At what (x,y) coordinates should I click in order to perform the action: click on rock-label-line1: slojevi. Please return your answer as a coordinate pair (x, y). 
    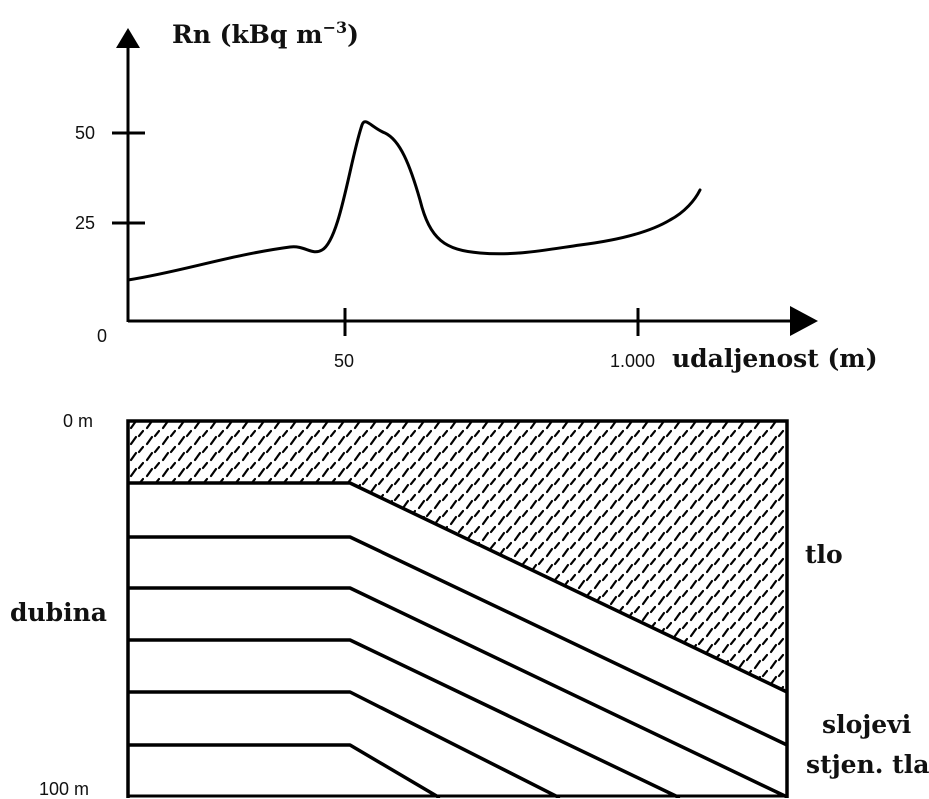
    Looking at the image, I should click on (867, 724).